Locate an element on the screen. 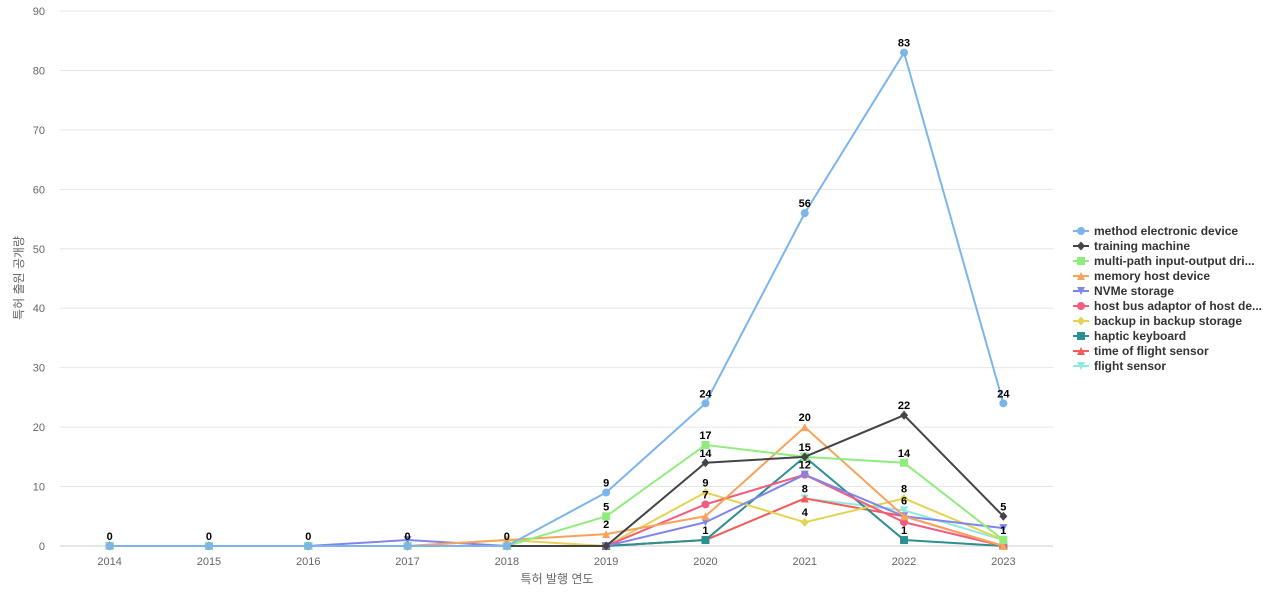  legend-label: NVMe storage is located at coordinates (1134, 290).